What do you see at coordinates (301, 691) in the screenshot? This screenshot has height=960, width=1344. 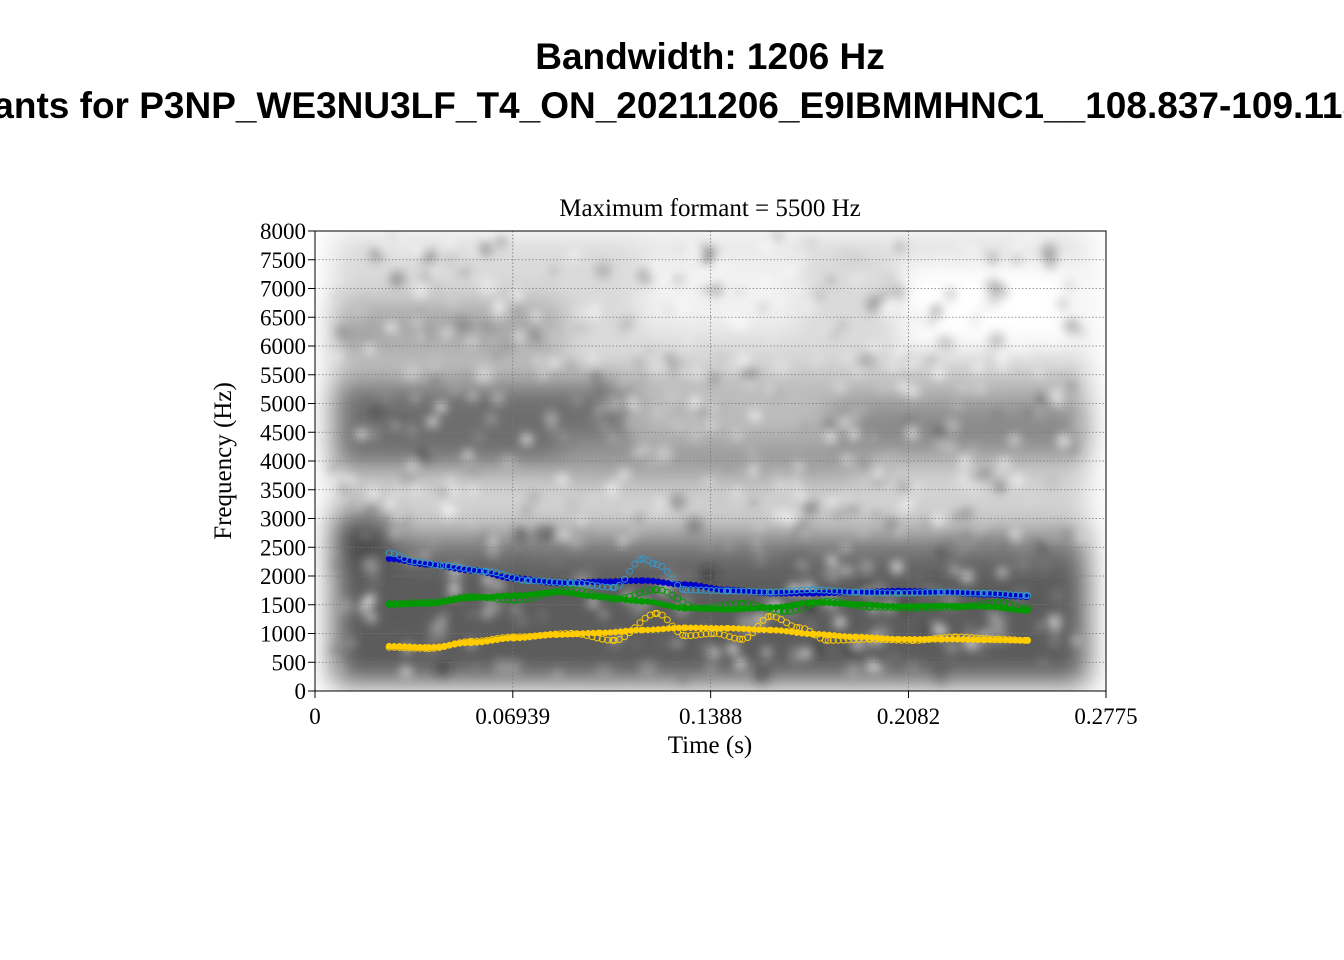 I see `y-tick-label: 0` at bounding box center [301, 691].